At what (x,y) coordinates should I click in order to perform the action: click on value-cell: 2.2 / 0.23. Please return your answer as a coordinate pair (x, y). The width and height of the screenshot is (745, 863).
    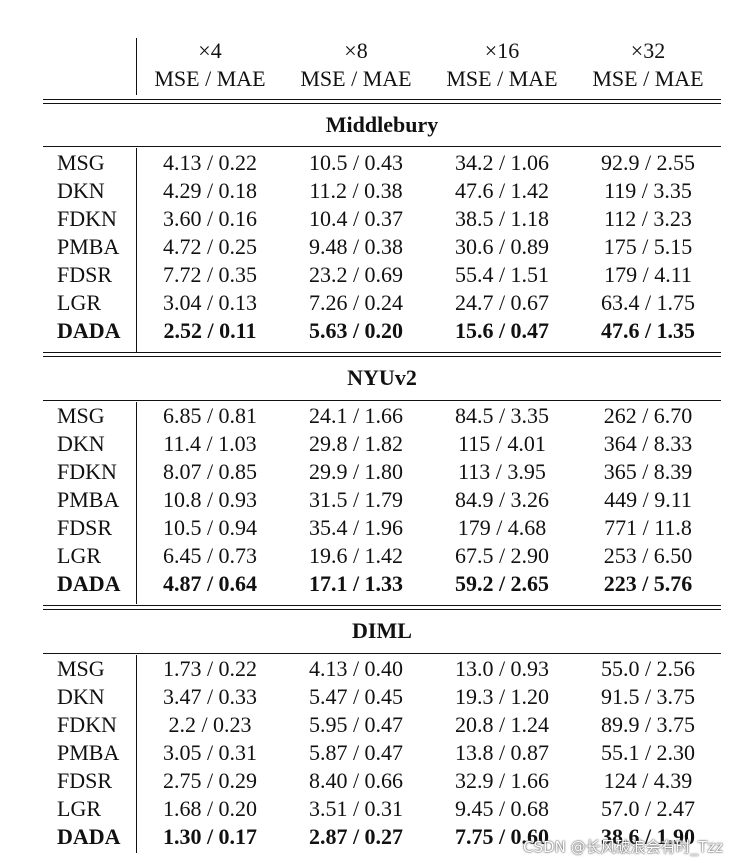
    Looking at the image, I should click on (210, 724).